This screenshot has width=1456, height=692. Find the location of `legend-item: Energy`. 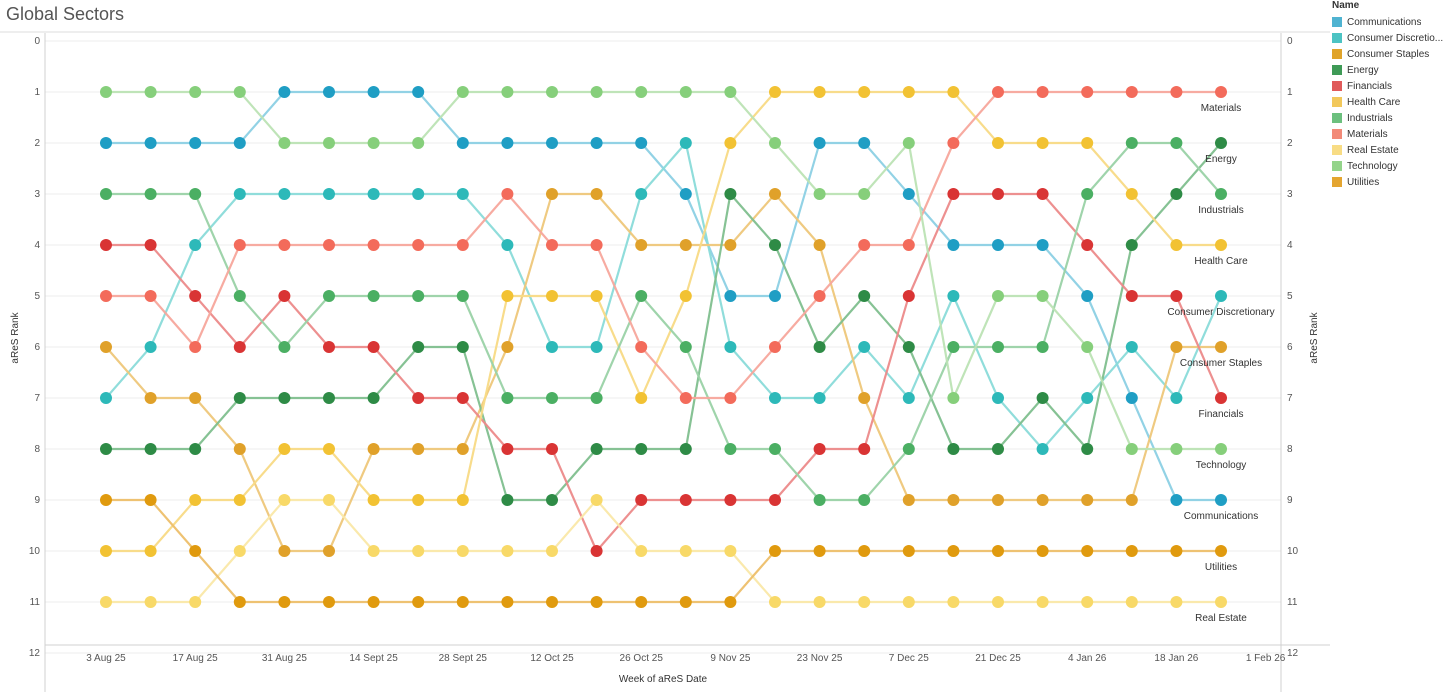

legend-item: Energy is located at coordinates (1394, 70).